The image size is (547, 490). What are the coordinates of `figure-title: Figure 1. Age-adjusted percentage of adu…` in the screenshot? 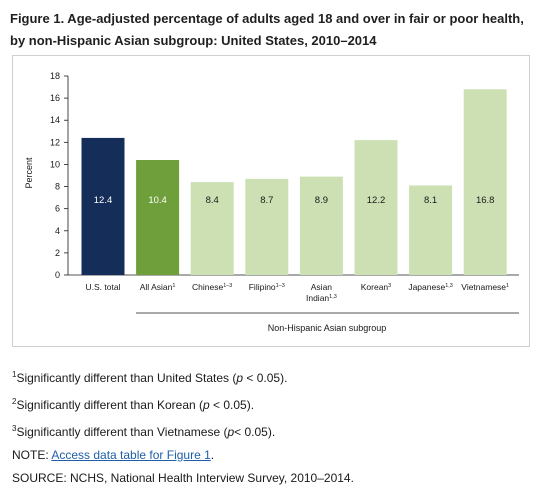 It's located at (267, 29).